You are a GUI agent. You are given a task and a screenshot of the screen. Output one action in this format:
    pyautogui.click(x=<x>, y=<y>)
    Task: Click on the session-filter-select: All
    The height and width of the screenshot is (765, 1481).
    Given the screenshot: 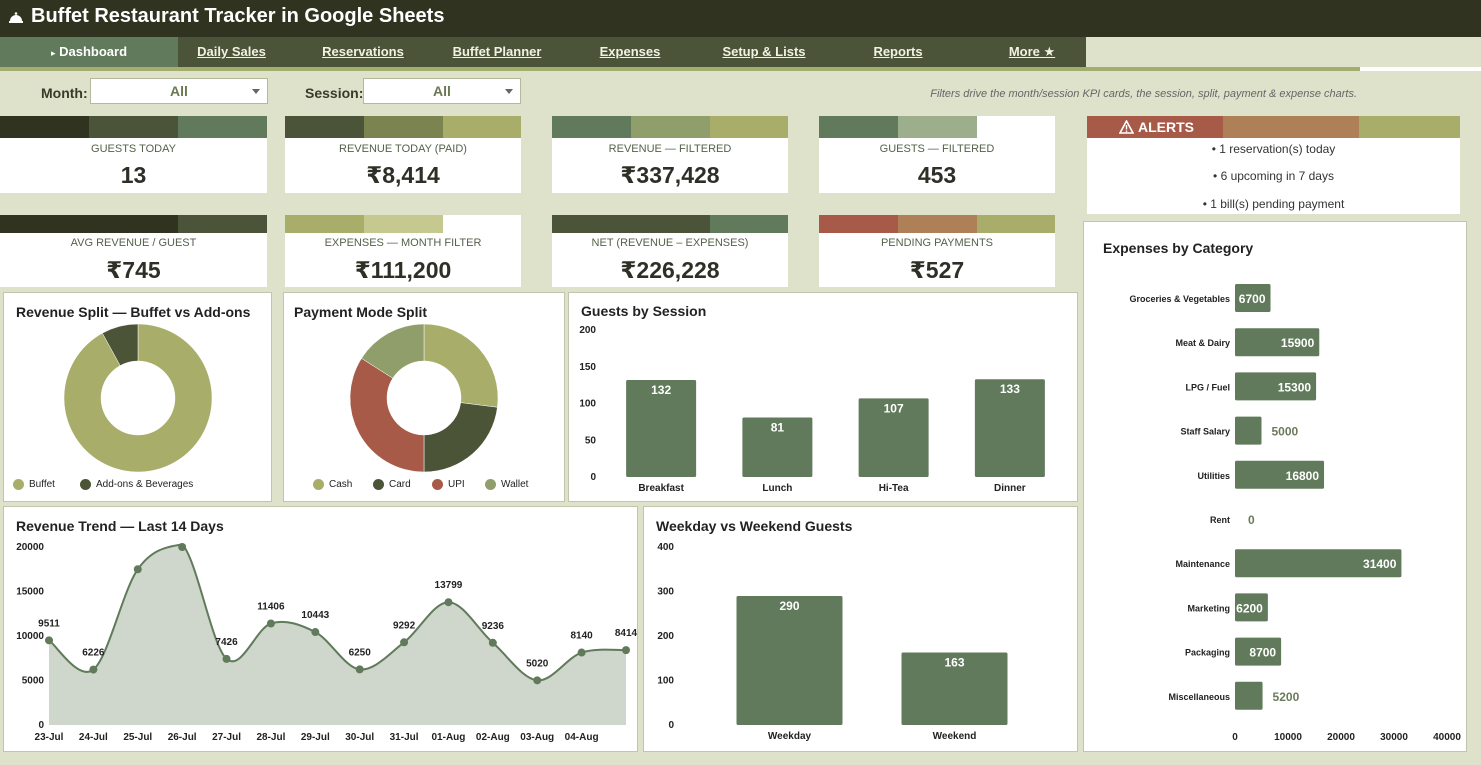 What is the action you would take?
    pyautogui.click(x=442, y=91)
    